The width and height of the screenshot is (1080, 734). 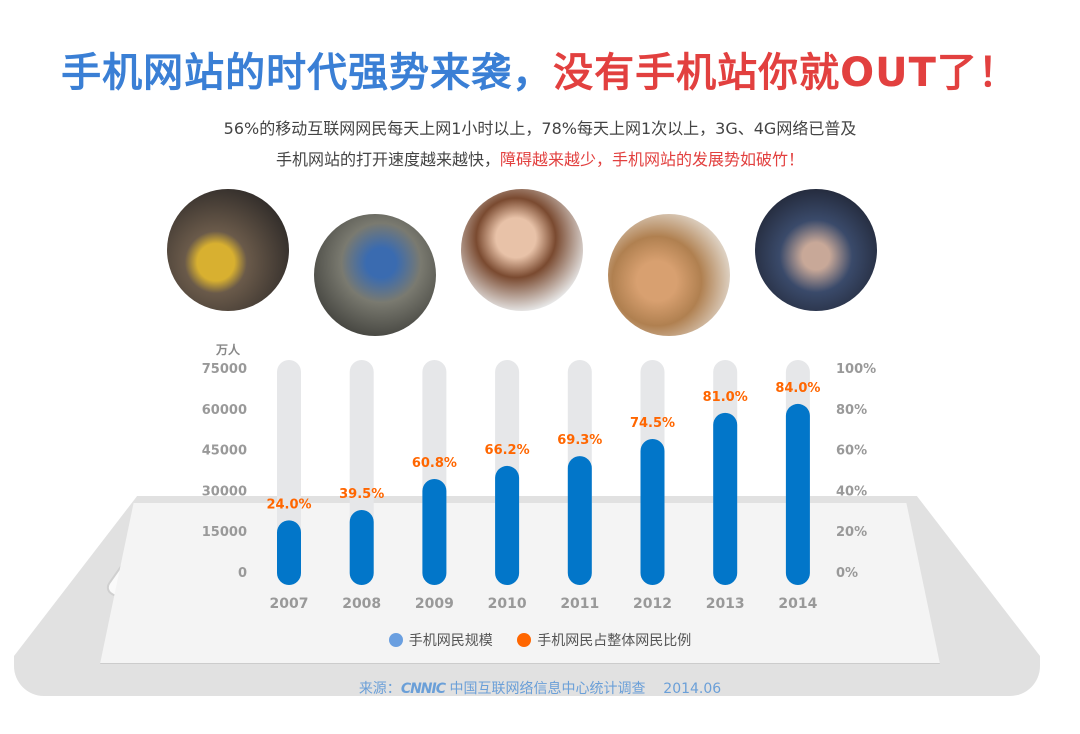 What do you see at coordinates (289, 604) in the screenshot?
I see `x-tick-label: 2007` at bounding box center [289, 604].